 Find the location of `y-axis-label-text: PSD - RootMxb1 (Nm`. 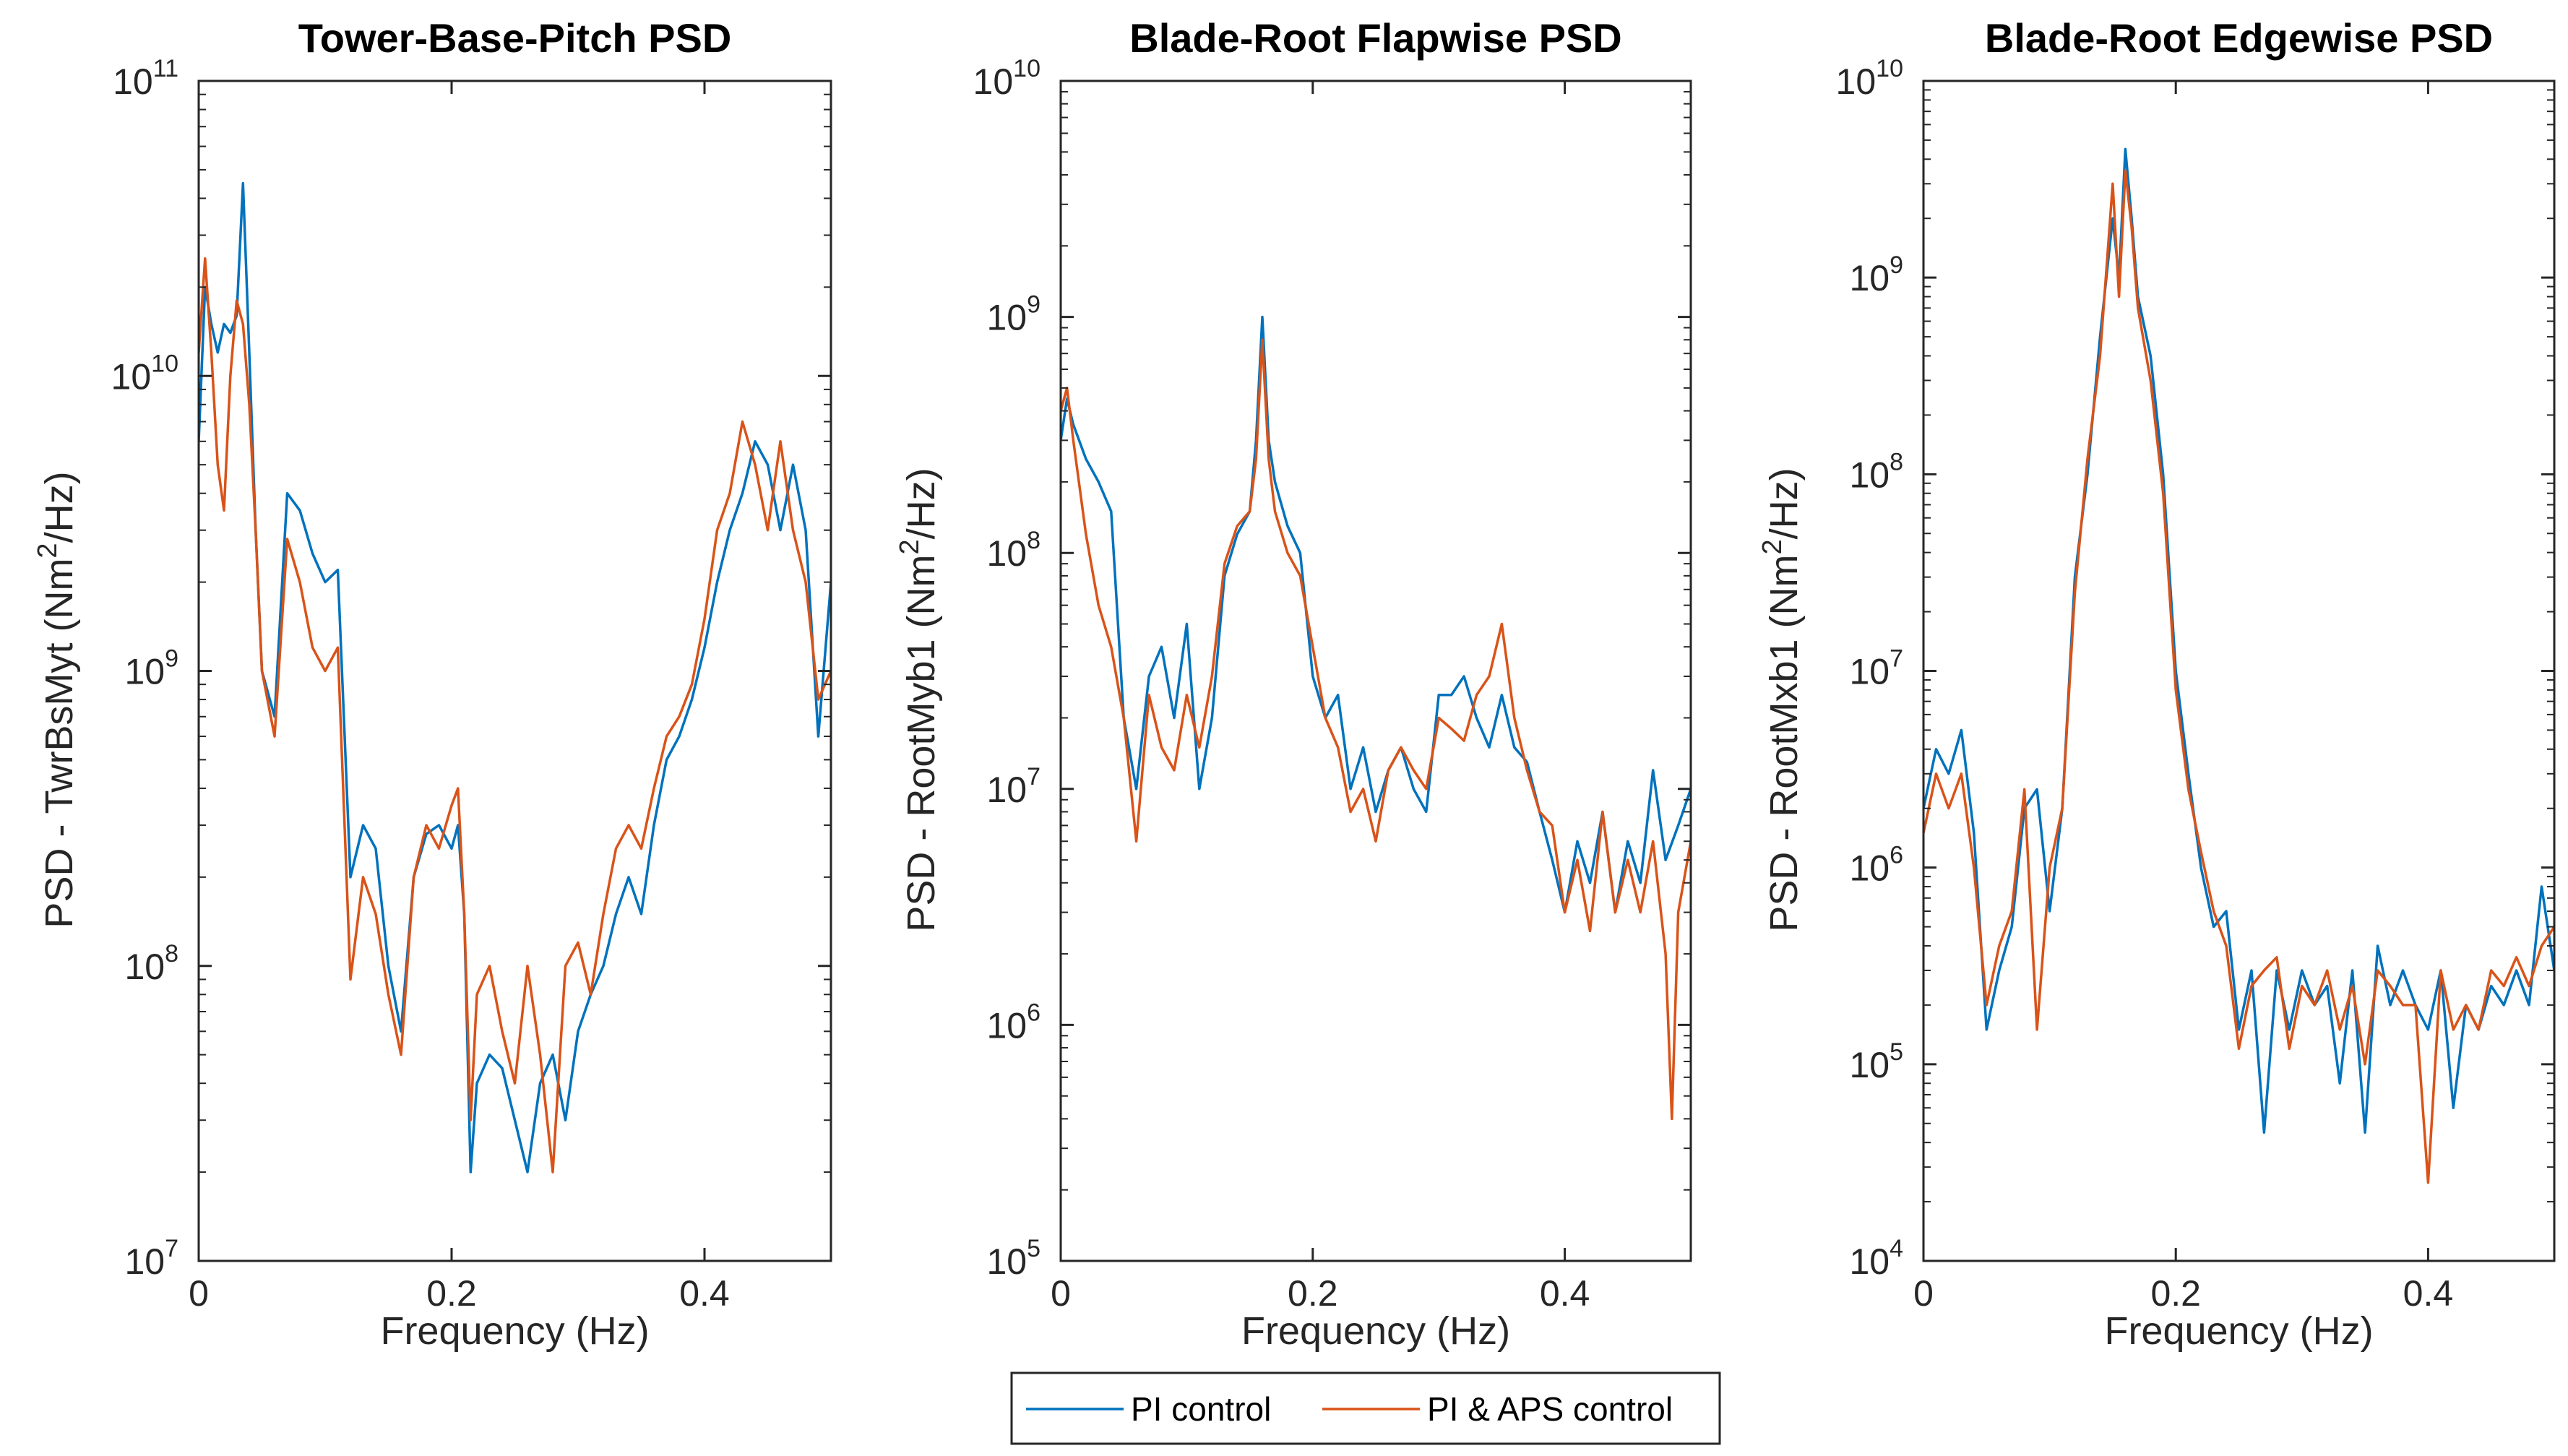

y-axis-label-text: PSD - RootMxb1 (Nm is located at coordinates (1784, 743).